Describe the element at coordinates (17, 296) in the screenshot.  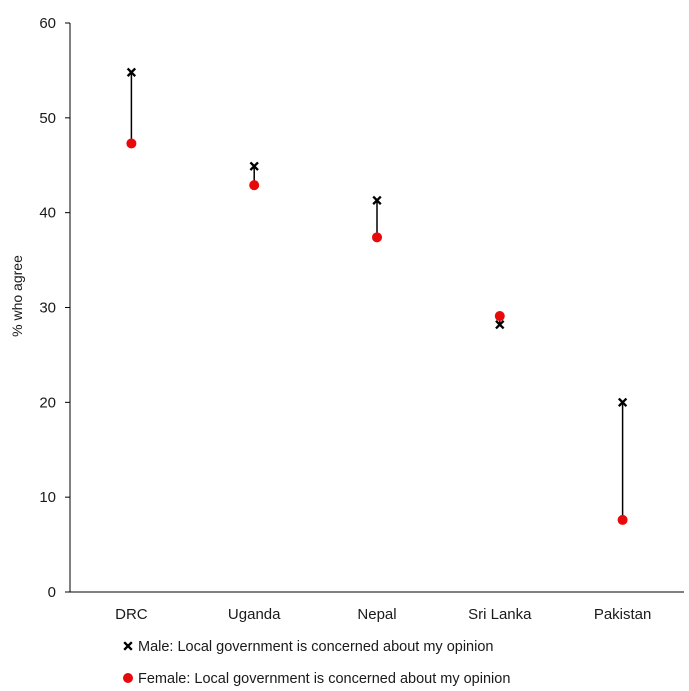
I see `y-axis-title: % who agree` at that location.